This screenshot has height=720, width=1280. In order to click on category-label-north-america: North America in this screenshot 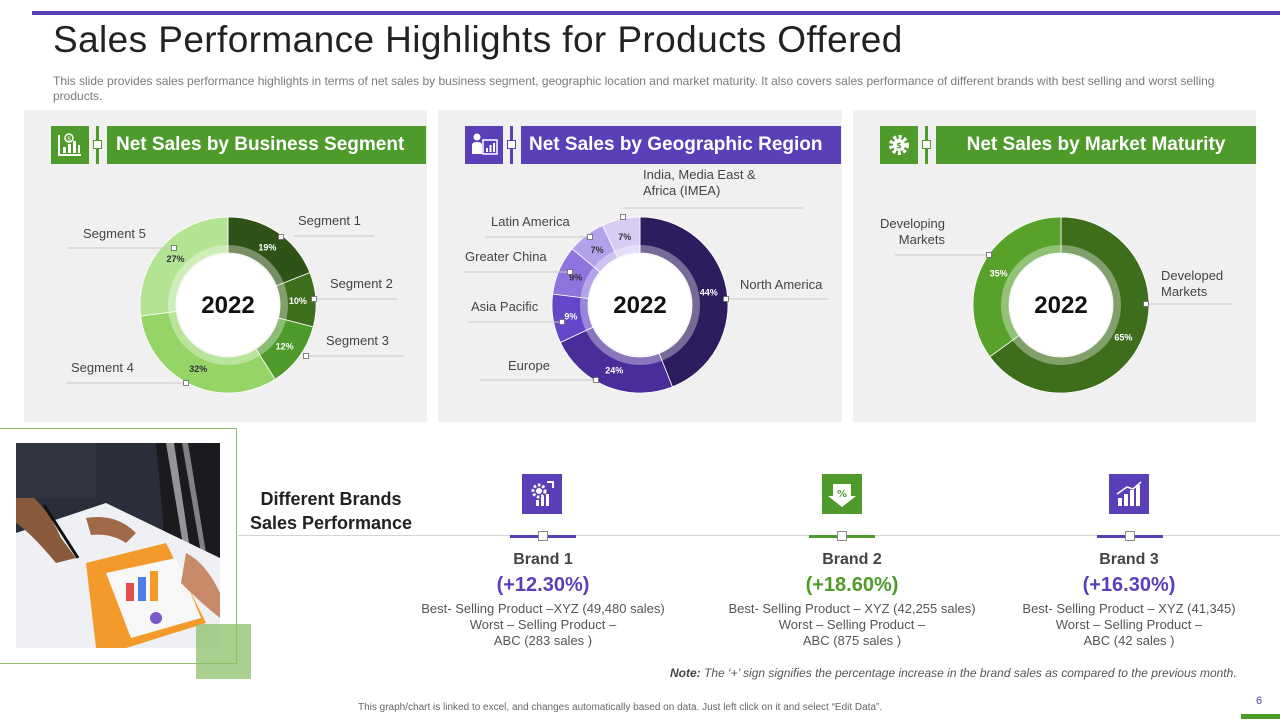, I will do `click(781, 284)`.